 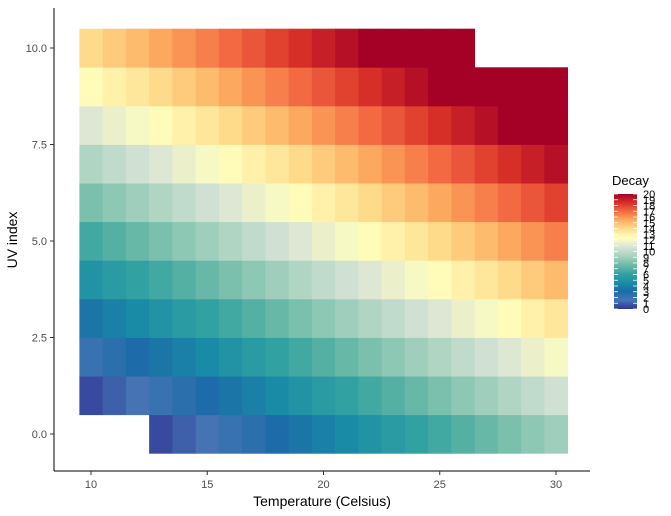 What do you see at coordinates (39, 339) in the screenshot?
I see `y-tick-label: 2.5` at bounding box center [39, 339].